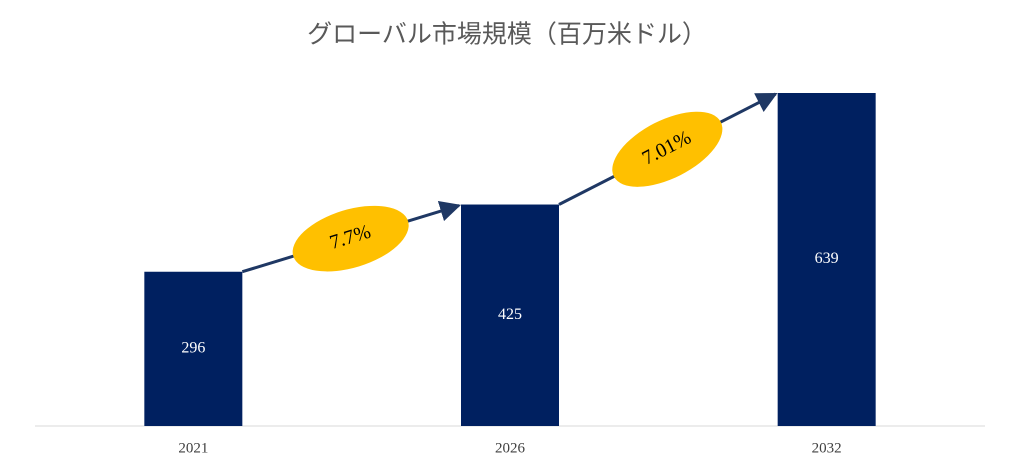 The width and height of the screenshot is (1015, 461). I want to click on chart-title: グローバル市場規模（百万米ドル）, so click(507, 35).